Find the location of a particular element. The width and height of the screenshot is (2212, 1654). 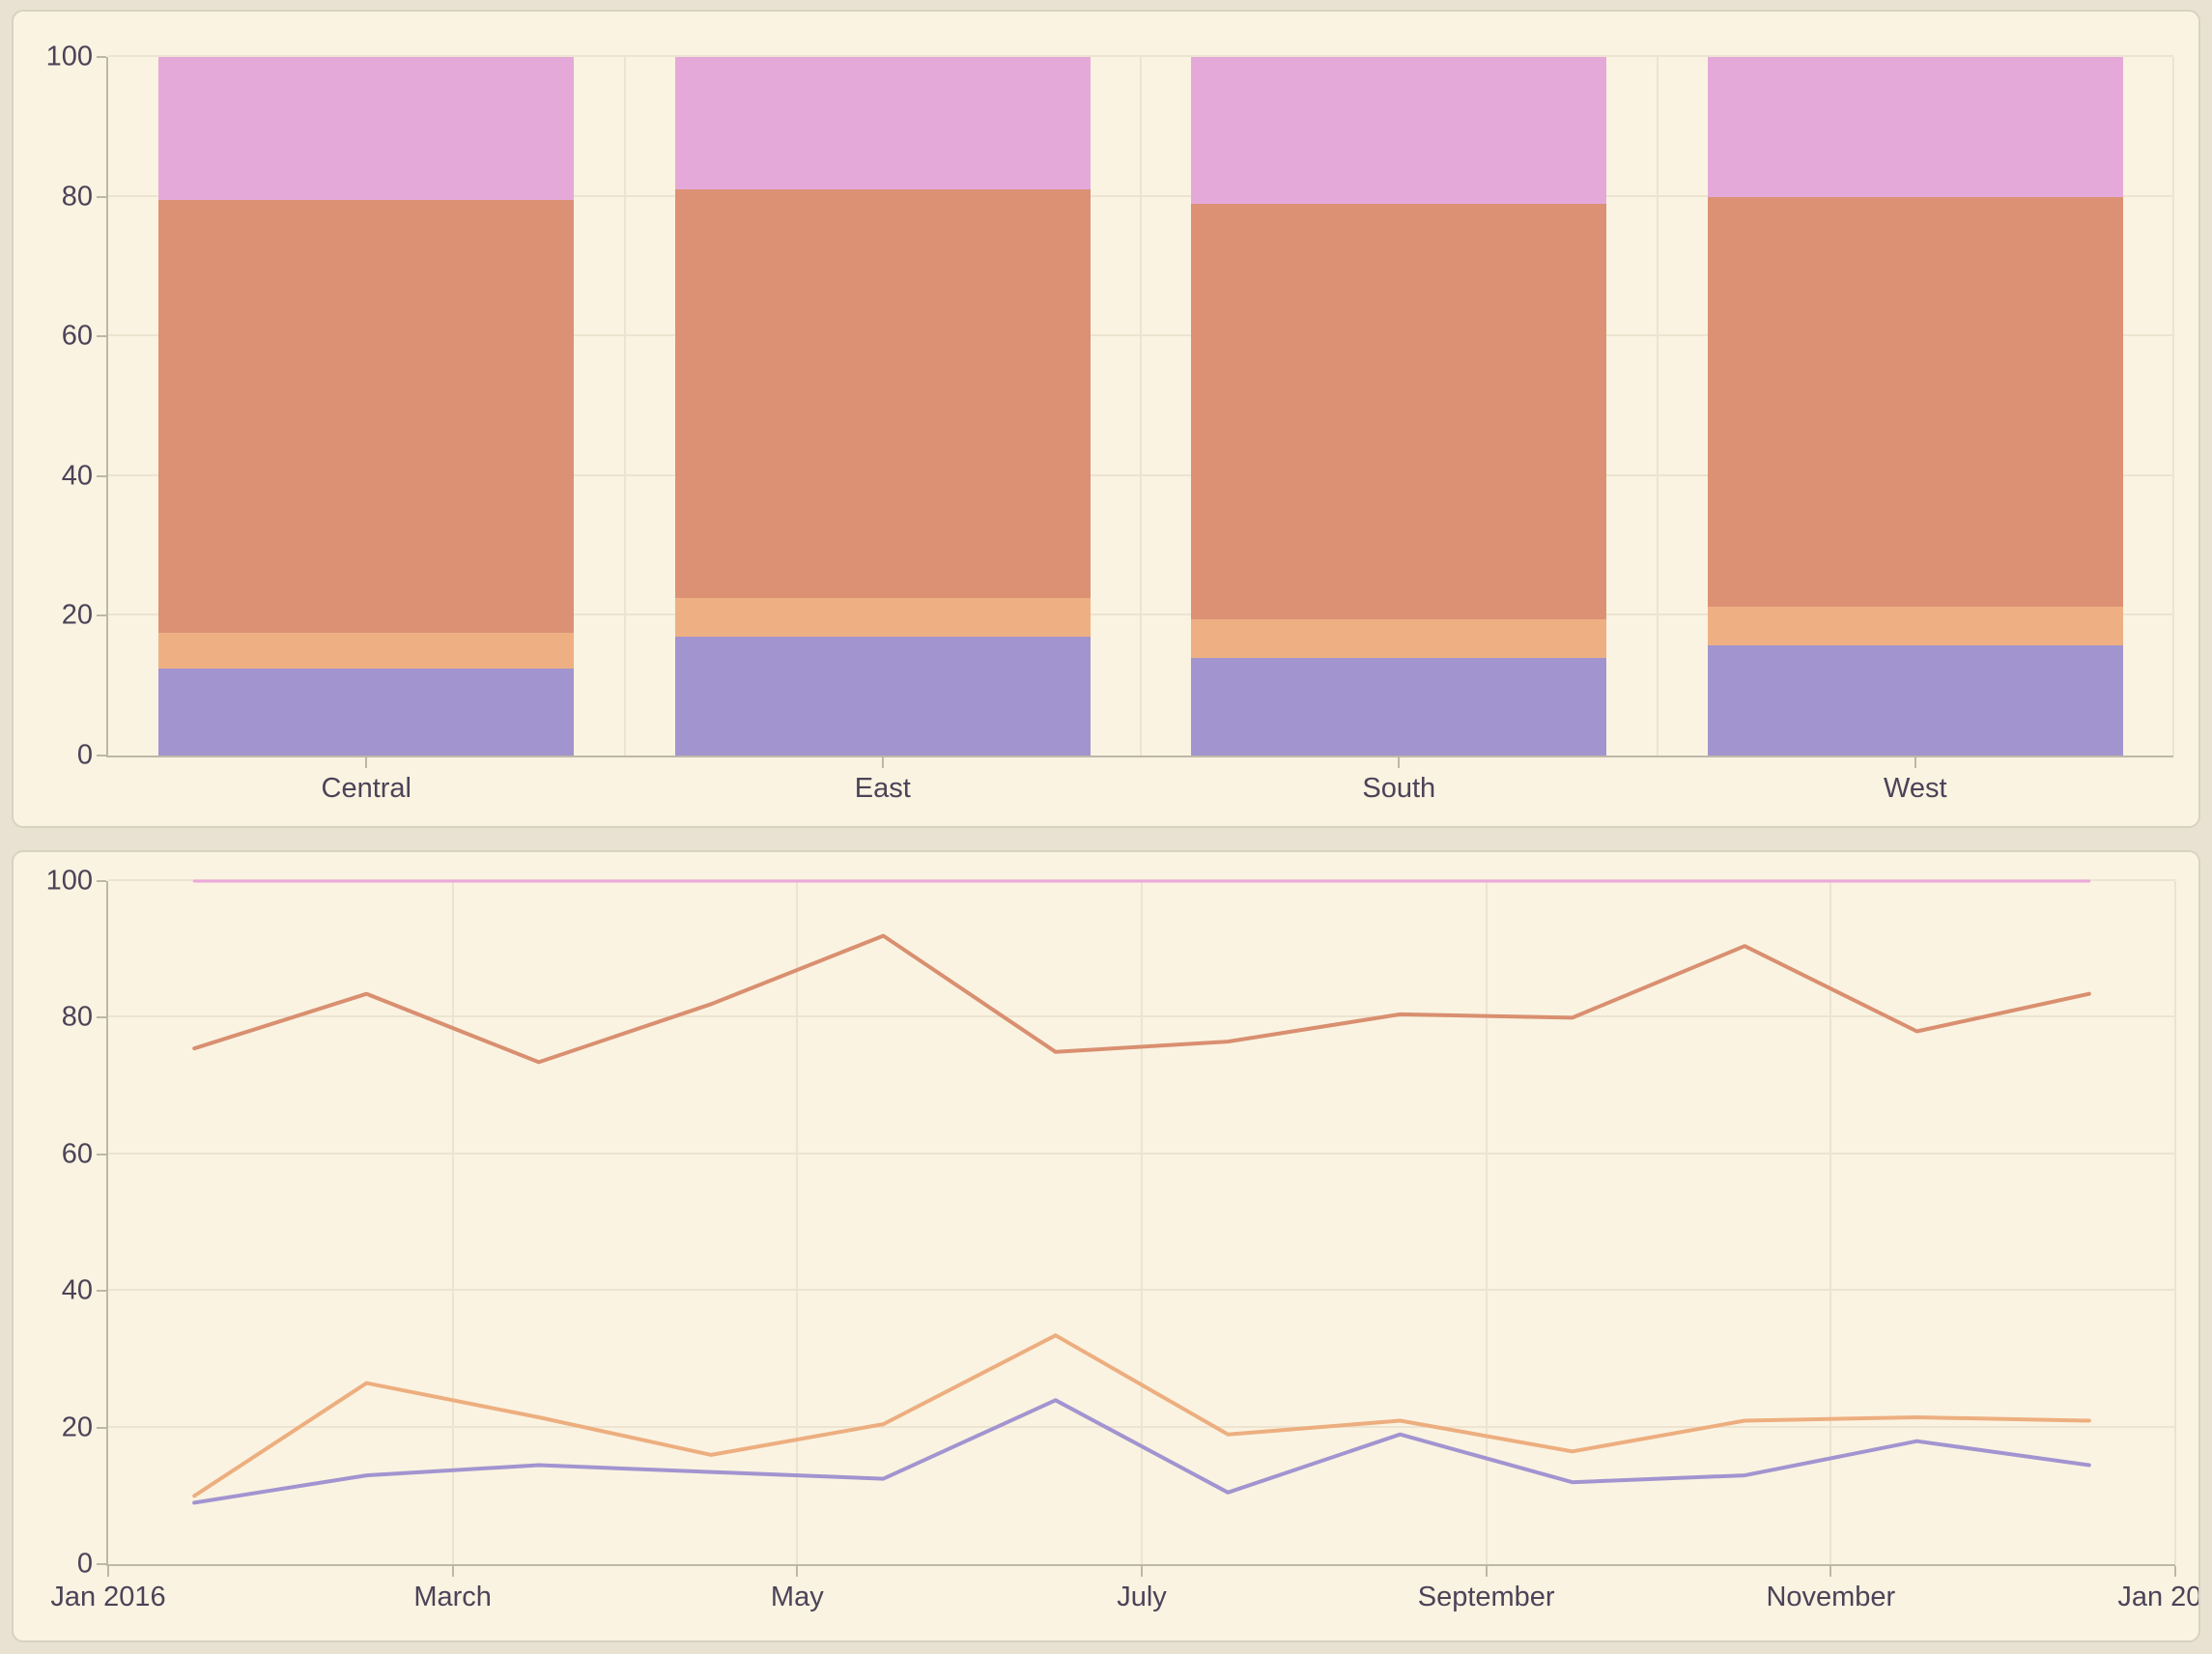

bar-segment-east-series-orange is located at coordinates (882, 618).